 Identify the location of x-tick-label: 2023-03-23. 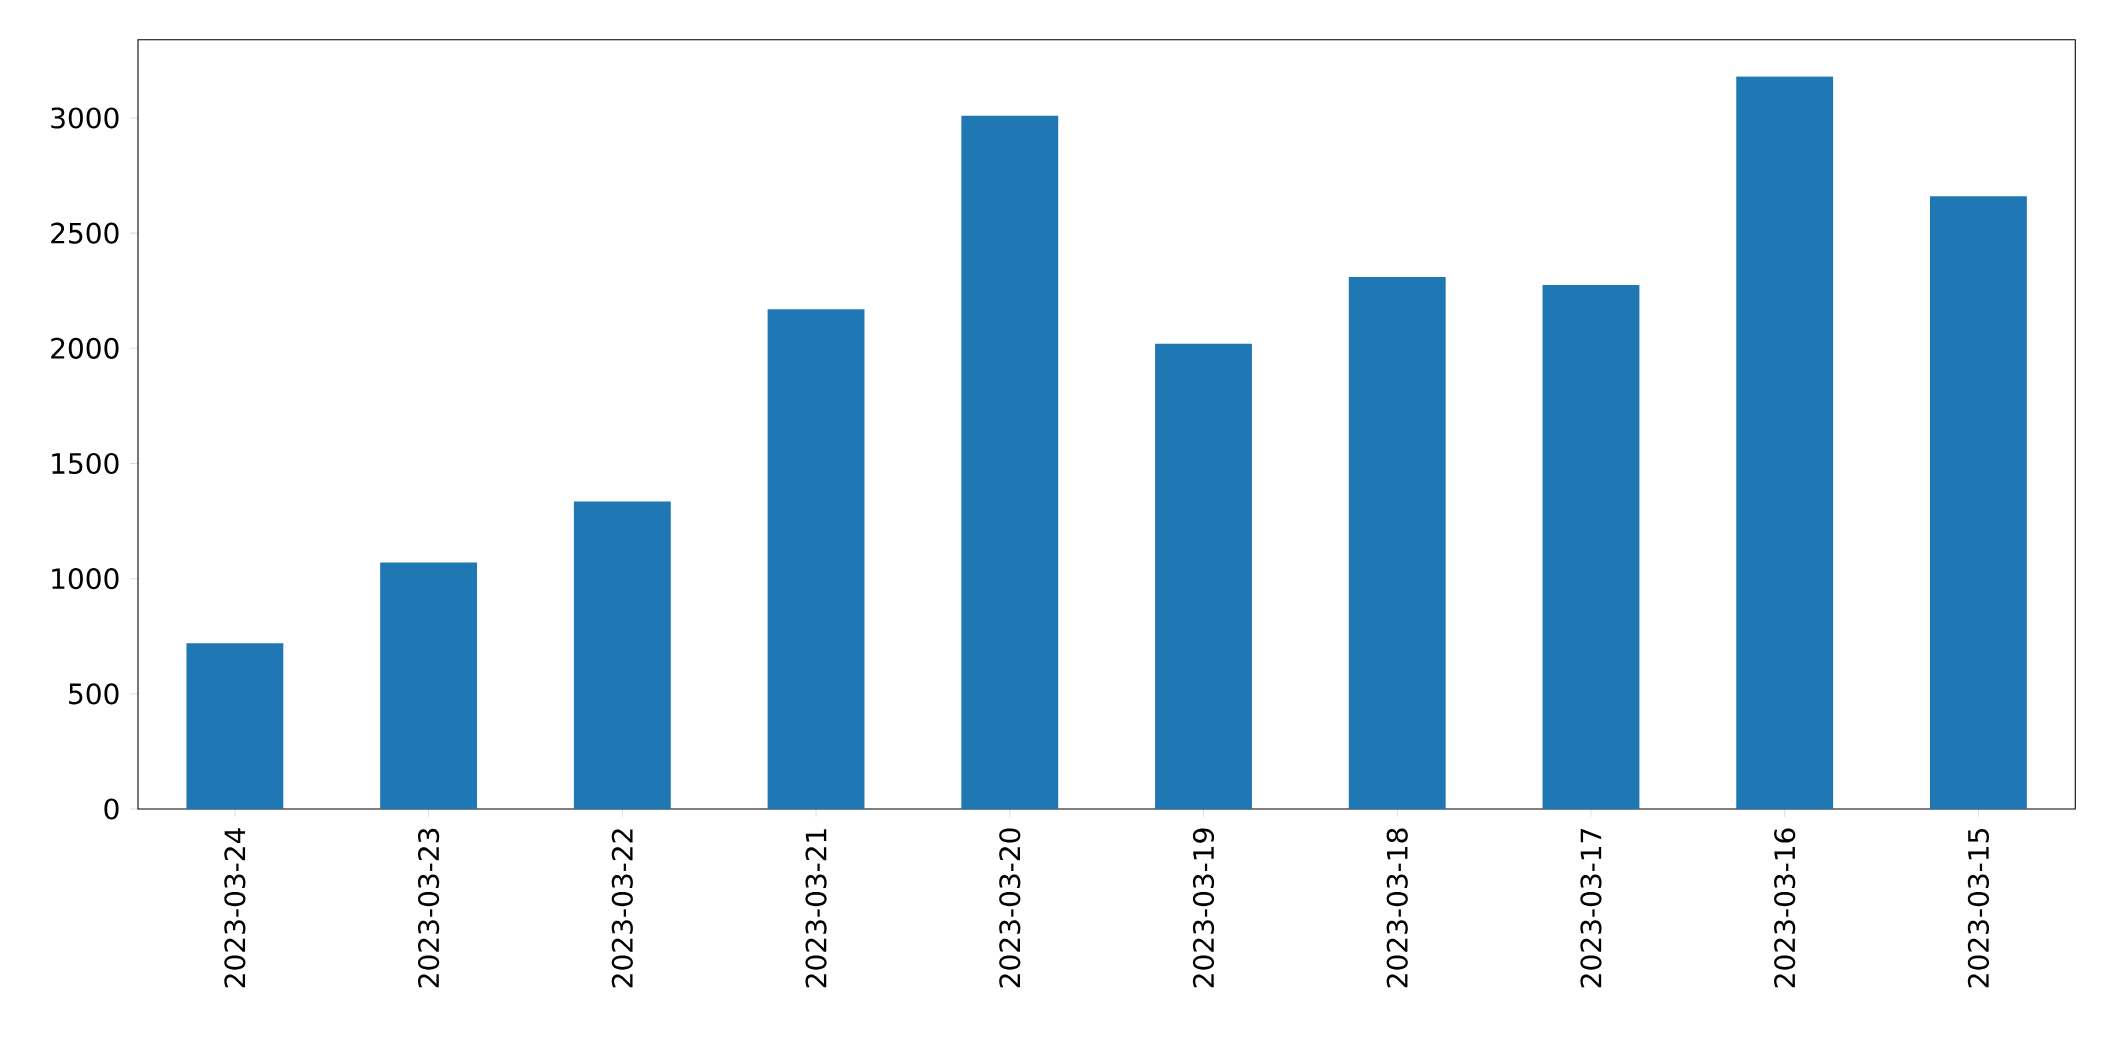
(429, 908).